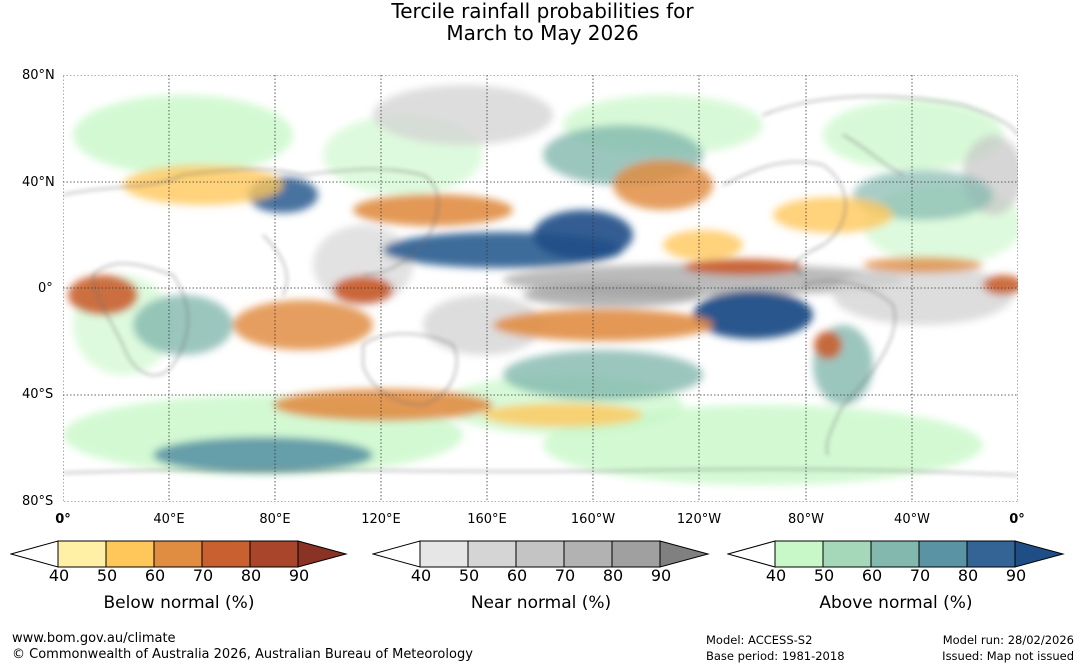 This screenshot has height=667, width=1085. Describe the element at coordinates (169, 519) in the screenshot. I see `lon-label-40e: 40°E` at that location.